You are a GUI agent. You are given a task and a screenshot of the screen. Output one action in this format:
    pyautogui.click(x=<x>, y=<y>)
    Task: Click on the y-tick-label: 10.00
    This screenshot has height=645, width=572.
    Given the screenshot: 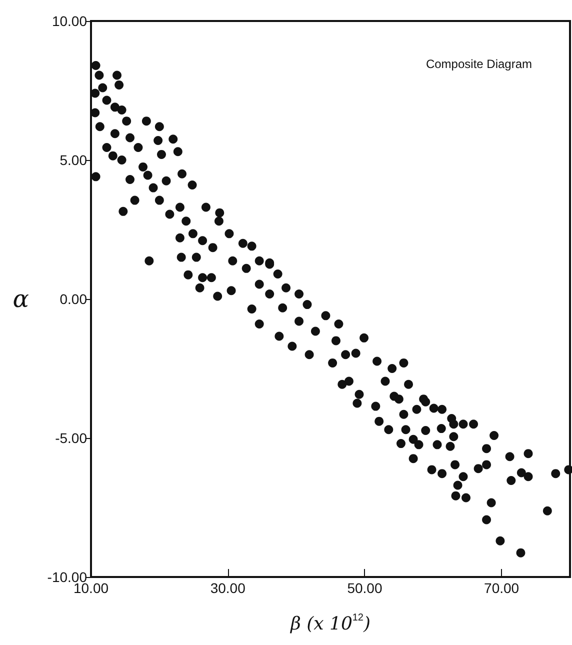 What is the action you would take?
    pyautogui.click(x=70, y=21)
    